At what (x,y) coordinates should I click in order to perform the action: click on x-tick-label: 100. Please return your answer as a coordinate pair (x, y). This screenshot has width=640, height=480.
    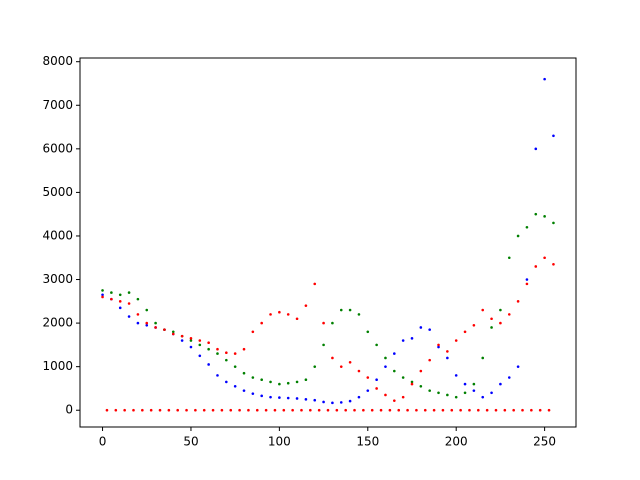
    Looking at the image, I should click on (279, 442).